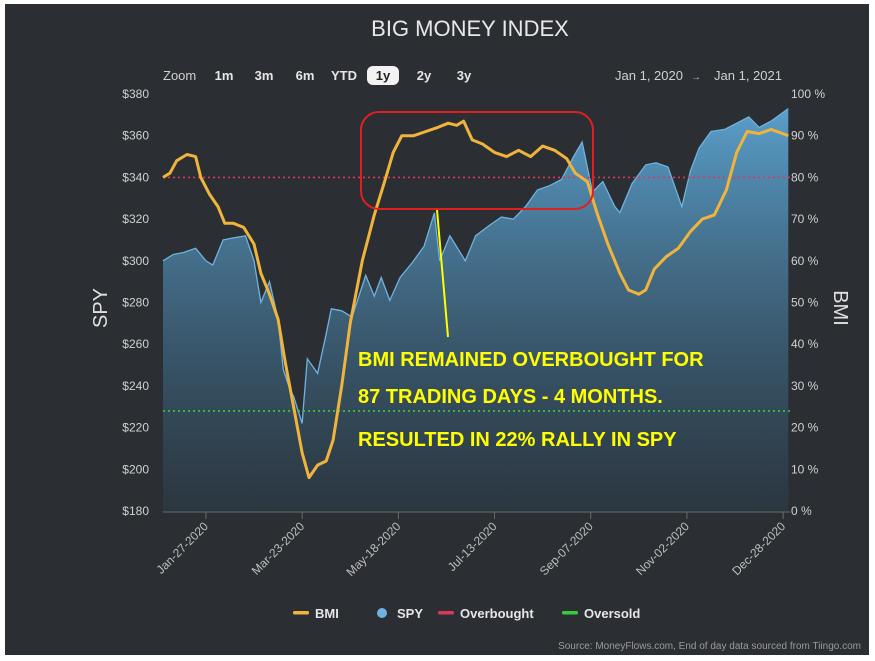  What do you see at coordinates (649, 75) in the screenshot?
I see `range-from: Jan 1, 2020` at bounding box center [649, 75].